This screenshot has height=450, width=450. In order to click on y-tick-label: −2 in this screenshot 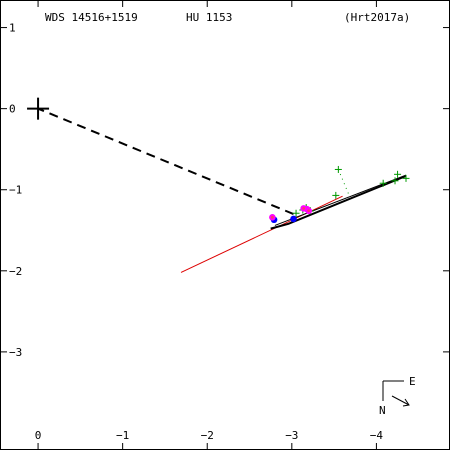, I will do `click(15, 271)`.